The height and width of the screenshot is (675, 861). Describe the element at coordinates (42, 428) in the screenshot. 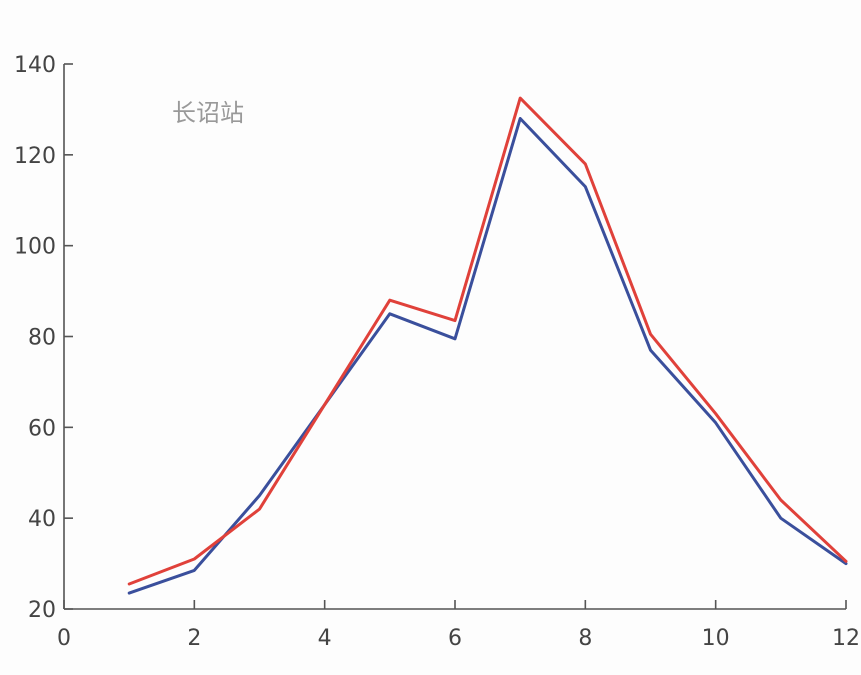

I see `y-tick-label: 60` at that location.